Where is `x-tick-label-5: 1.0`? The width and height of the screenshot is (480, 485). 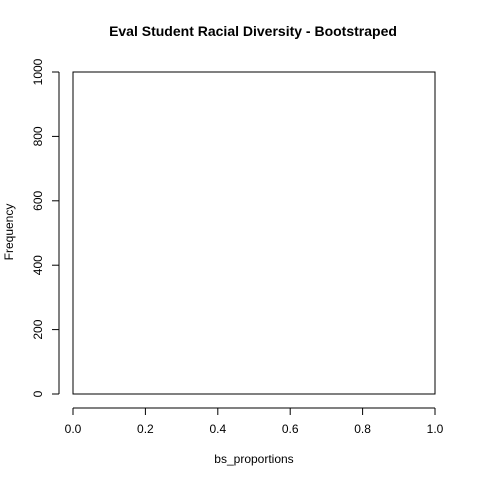
x-tick-label-5: 1.0 is located at coordinates (435, 429).